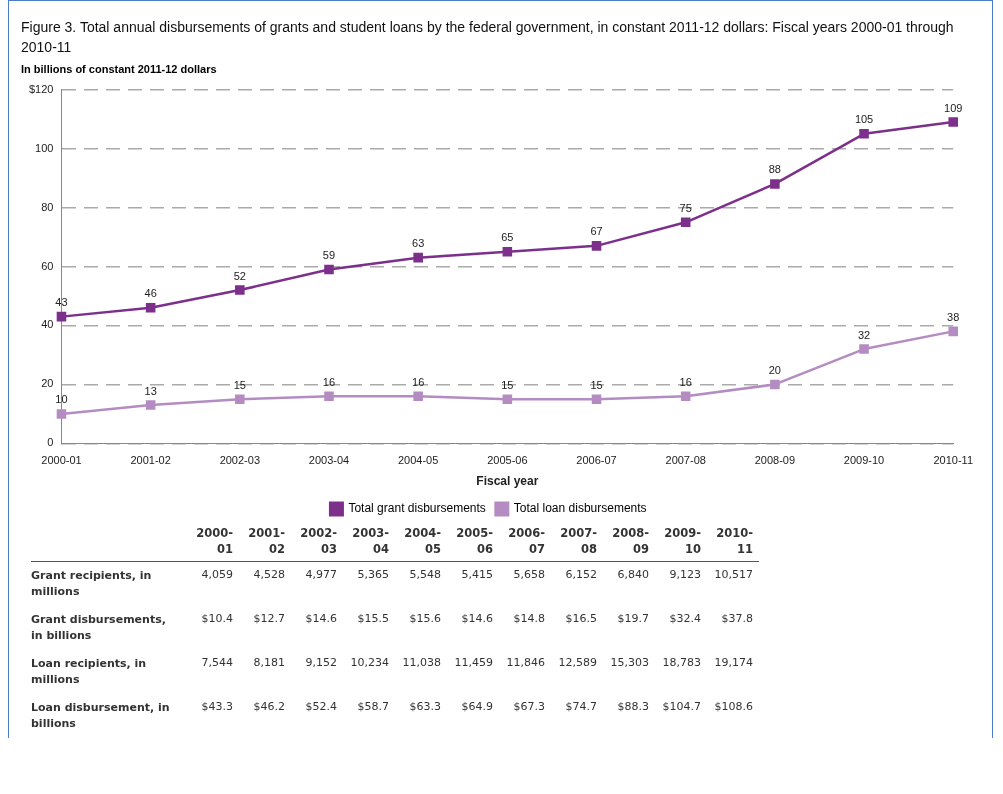 This screenshot has height=794, width=1003. What do you see at coordinates (269, 619) in the screenshot?
I see `data-label: $12.7` at bounding box center [269, 619].